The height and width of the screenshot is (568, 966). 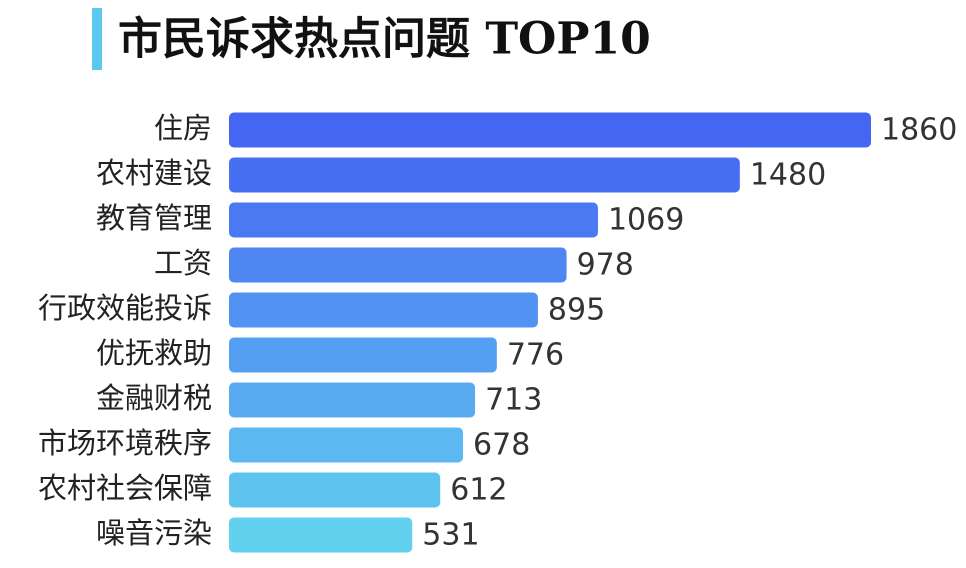 I want to click on category-label: 行政效能投诉, so click(x=125, y=308).